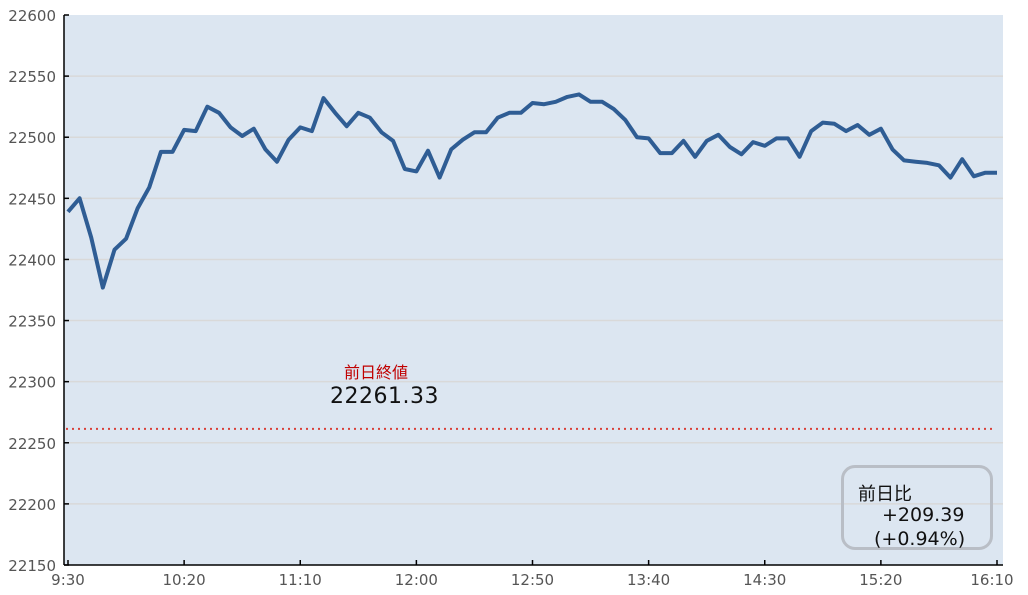 The height and width of the screenshot is (595, 1028). Describe the element at coordinates (532, 580) in the screenshot. I see `x-tick-label: 12:50` at that location.